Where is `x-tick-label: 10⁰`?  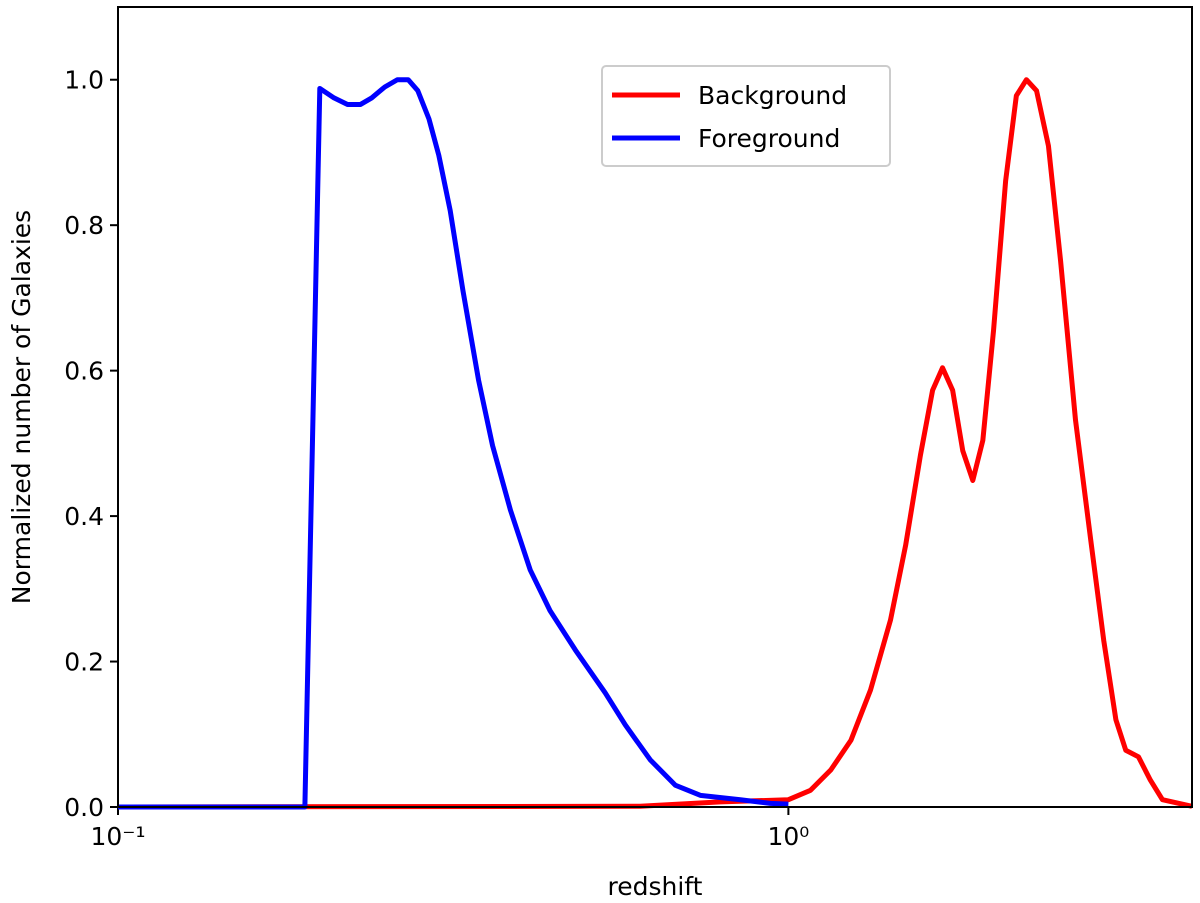
x-tick-label: 10⁰ is located at coordinates (788, 836).